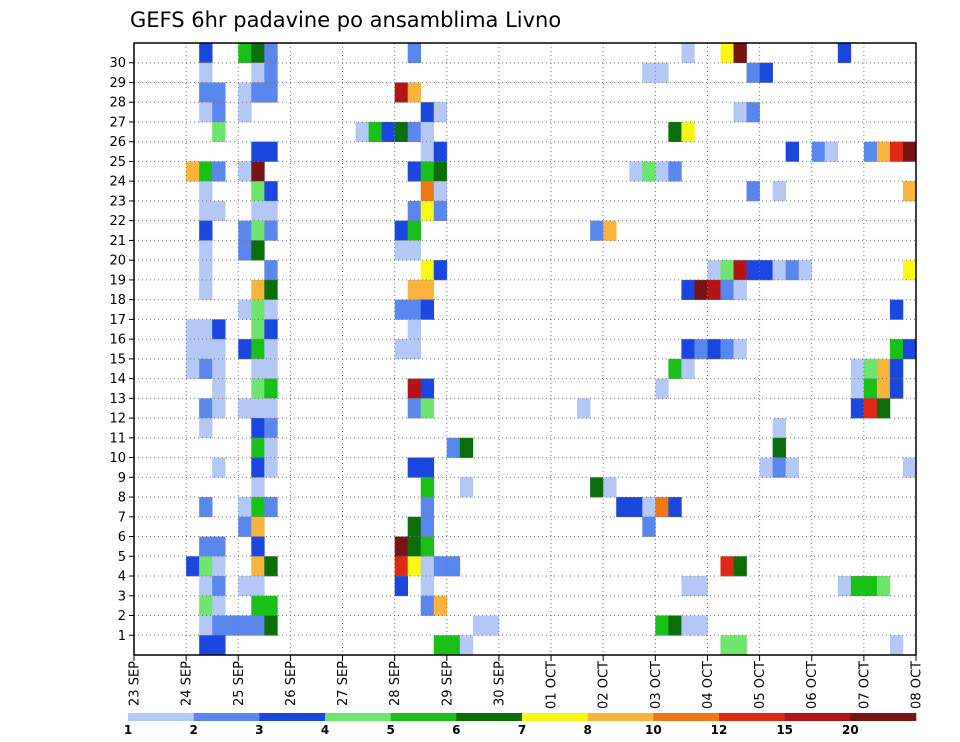 The image size is (960, 742). What do you see at coordinates (117, 399) in the screenshot?
I see `y-tick-label: 13` at bounding box center [117, 399].